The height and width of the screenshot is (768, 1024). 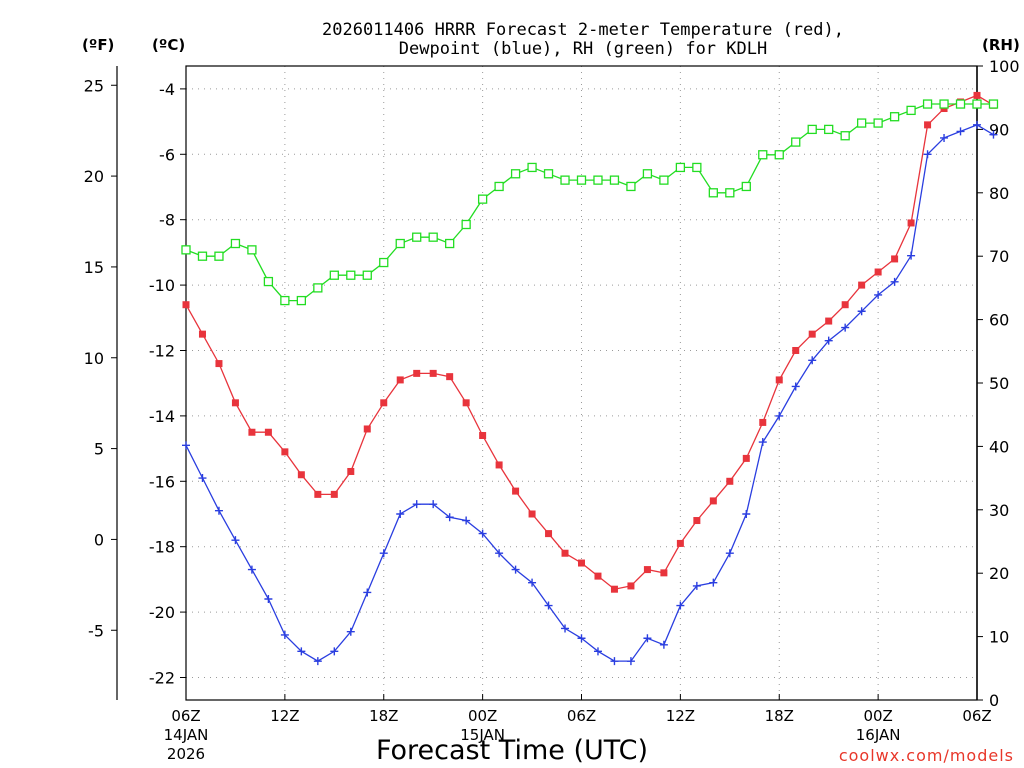 What do you see at coordinates (94, 176) in the screenshot?
I see `fahrenheit-tick-label: 20` at bounding box center [94, 176].